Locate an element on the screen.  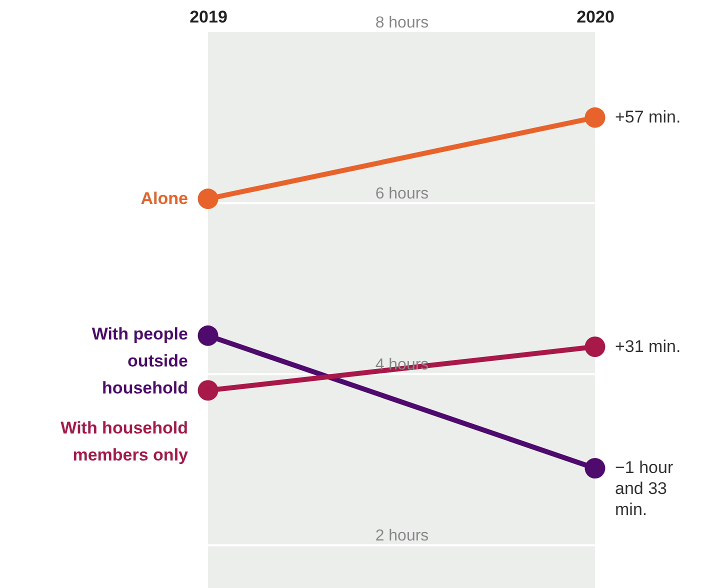
y-tick-label: 8 hours is located at coordinates (402, 23).